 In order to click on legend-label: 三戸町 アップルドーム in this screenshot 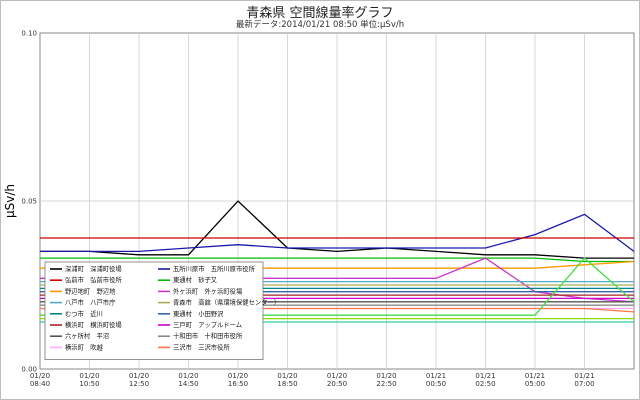, I will do `click(207, 325)`.